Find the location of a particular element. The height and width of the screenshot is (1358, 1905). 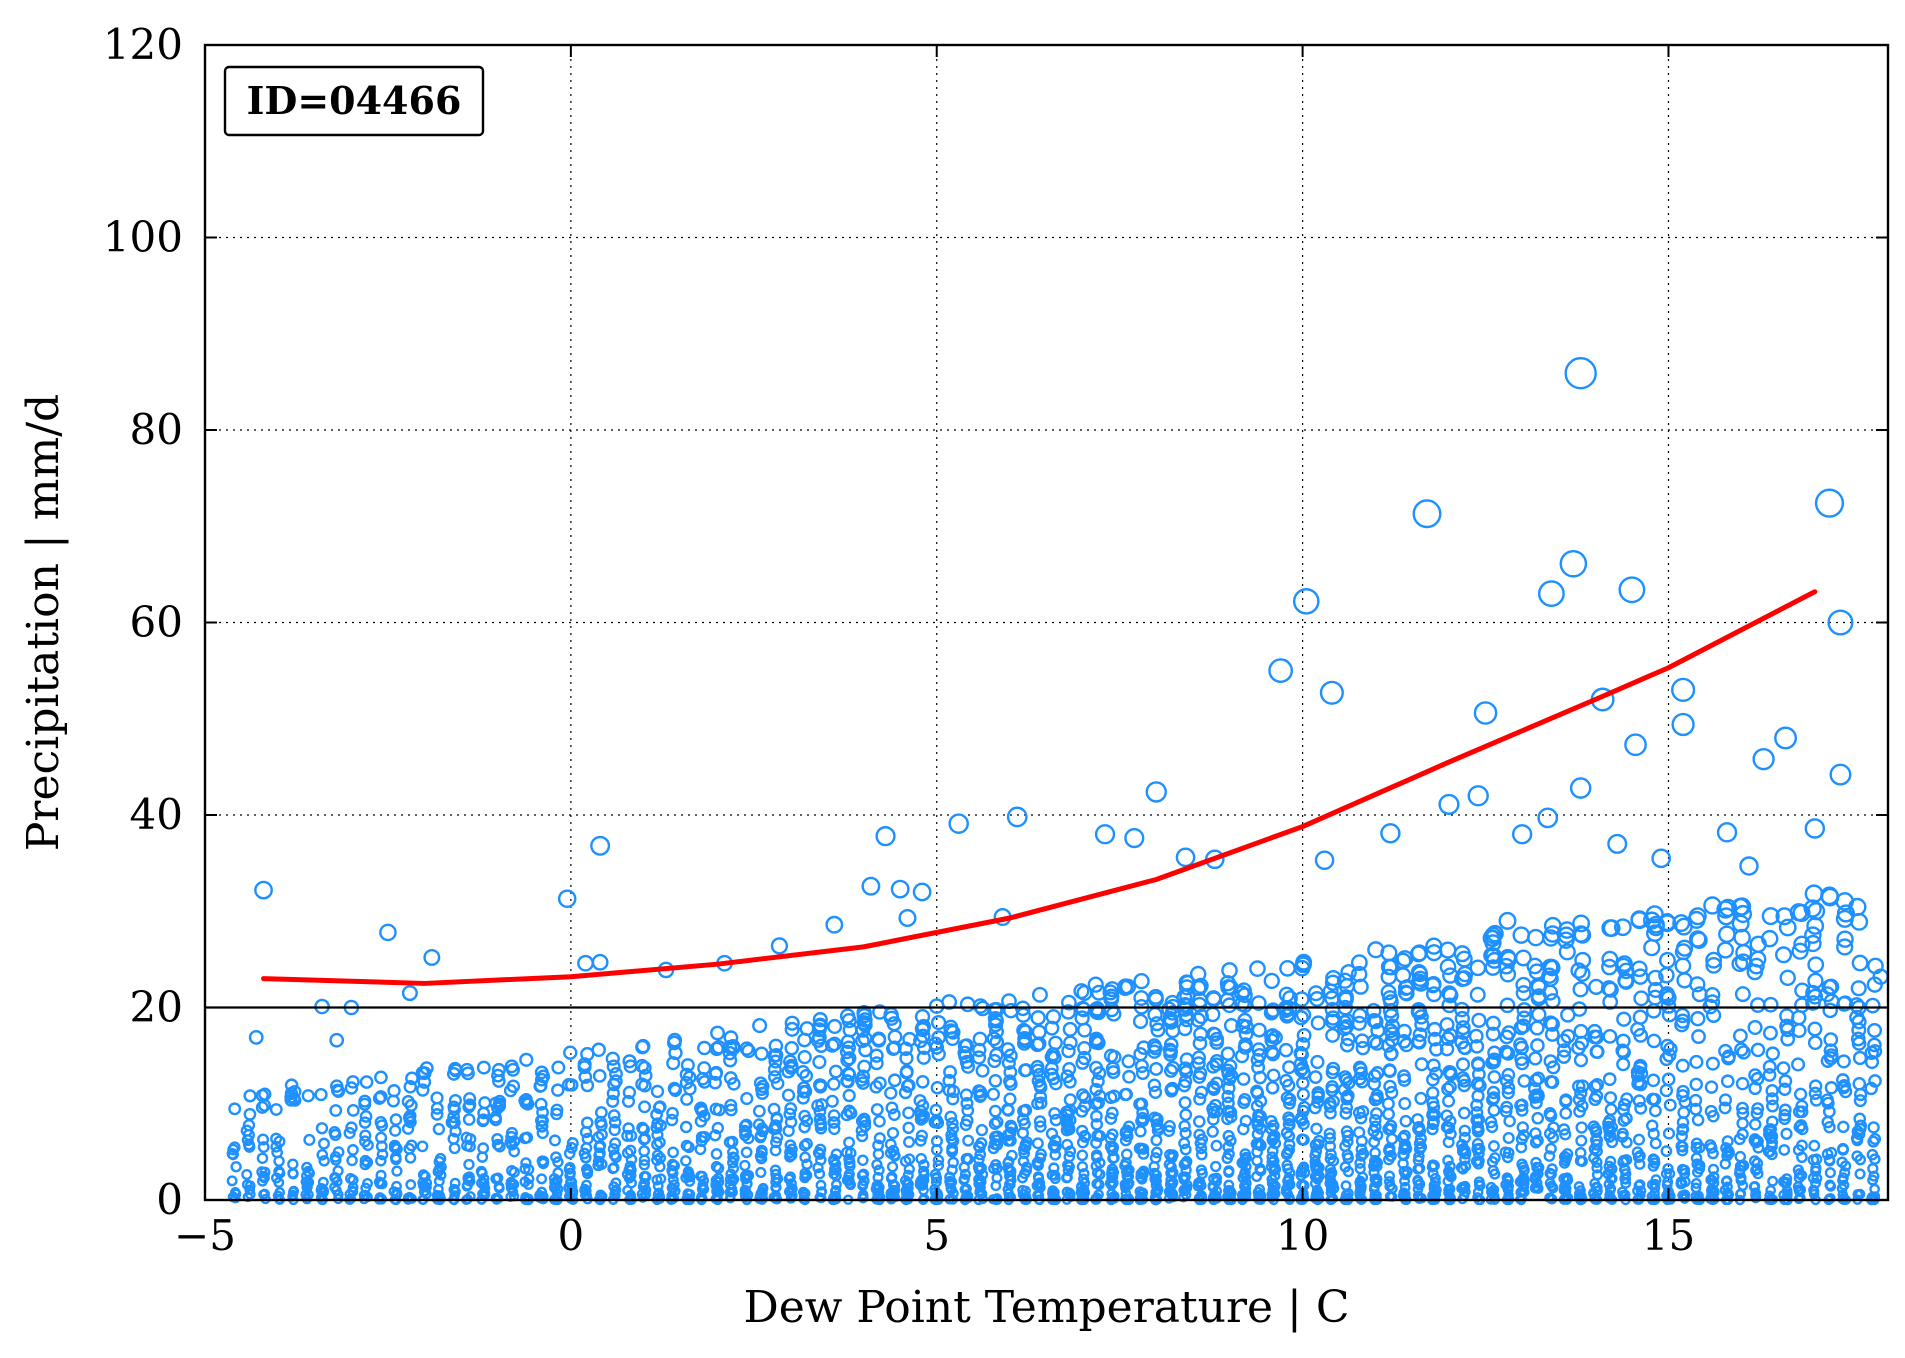

y-tick-label: 120 is located at coordinates (143, 44).